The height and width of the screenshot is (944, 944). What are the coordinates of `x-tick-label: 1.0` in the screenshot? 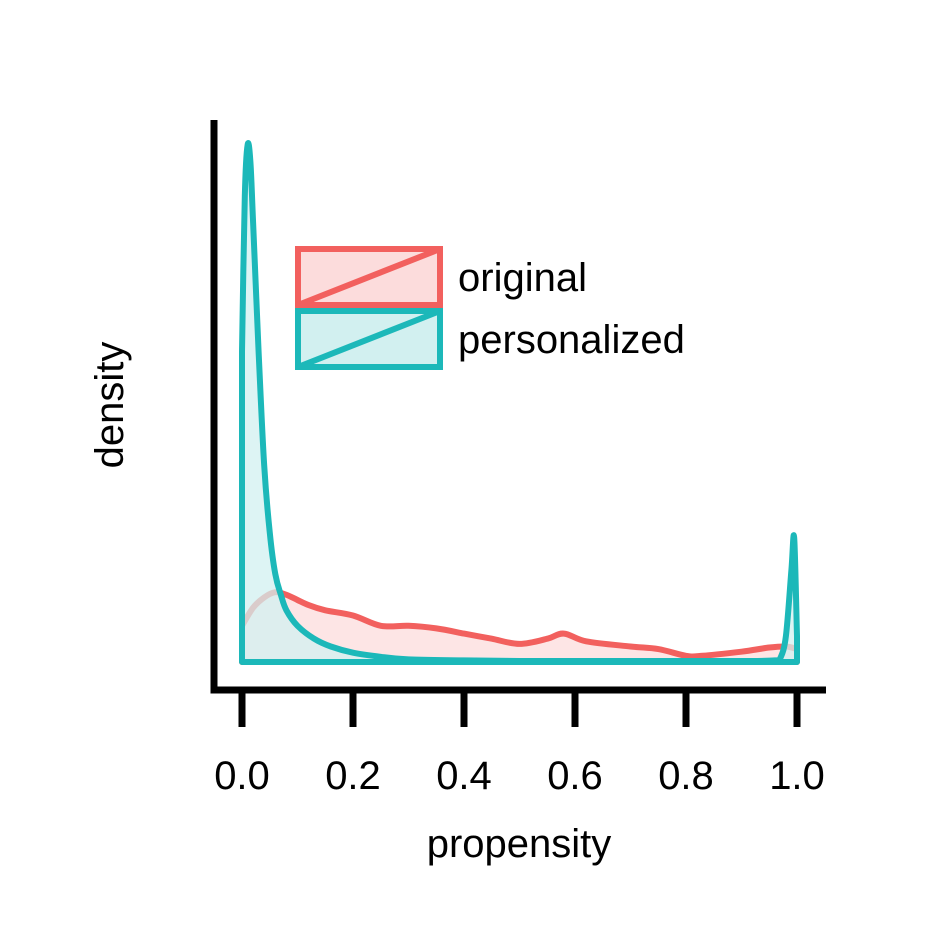 It's located at (797, 776).